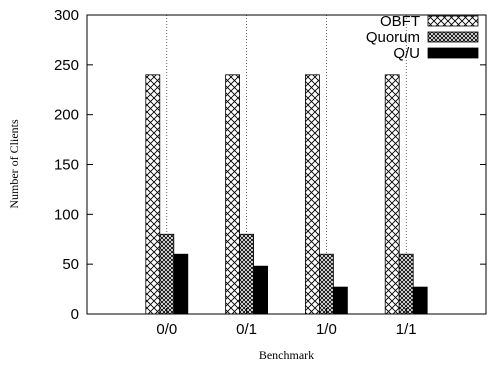 The height and width of the screenshot is (367, 497). I want to click on x-tick-label-0-1: 0/1, so click(246, 329).